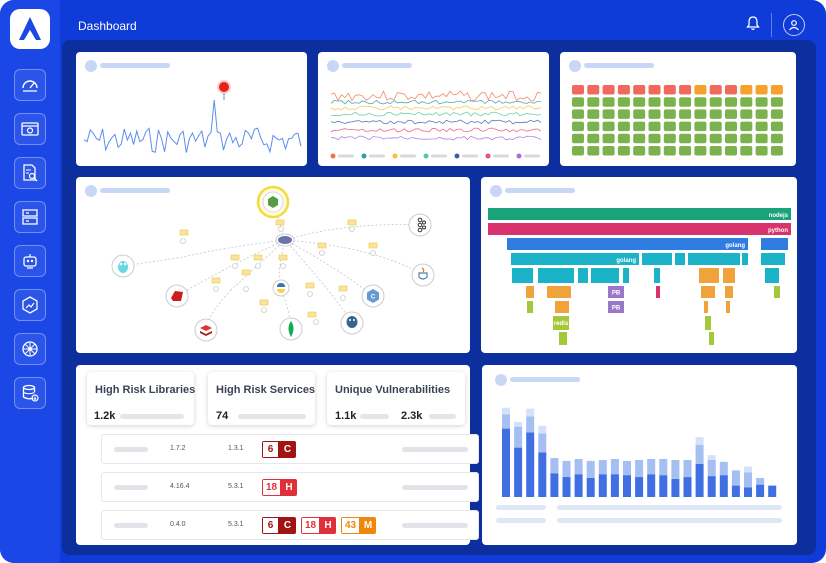 The width and height of the screenshot is (826, 563). What do you see at coordinates (423, 275) in the screenshot?
I see `java-icon` at bounding box center [423, 275].